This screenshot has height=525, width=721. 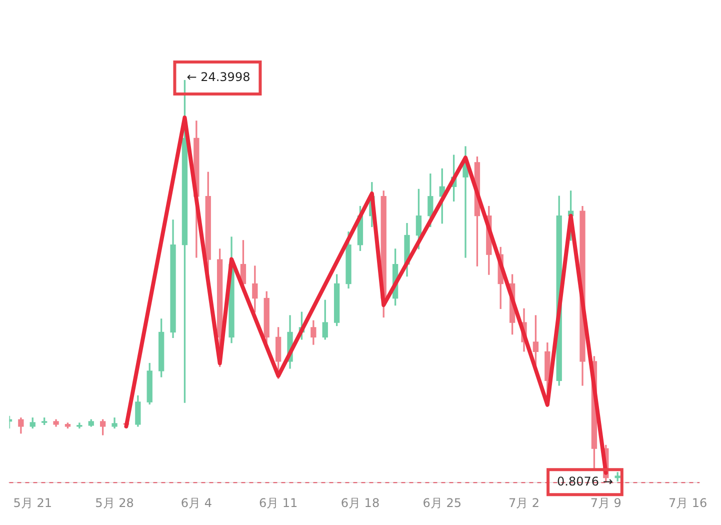 I want to click on x-tick-label: 6月 25, so click(x=442, y=503).